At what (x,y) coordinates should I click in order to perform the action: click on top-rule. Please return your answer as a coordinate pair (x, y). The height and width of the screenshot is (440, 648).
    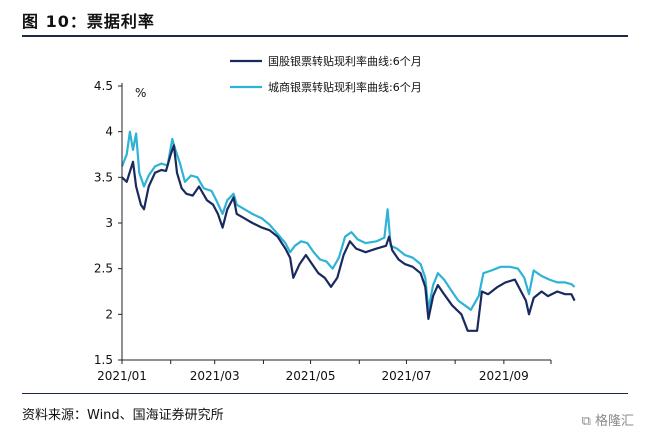
    Looking at the image, I should click on (325, 36).